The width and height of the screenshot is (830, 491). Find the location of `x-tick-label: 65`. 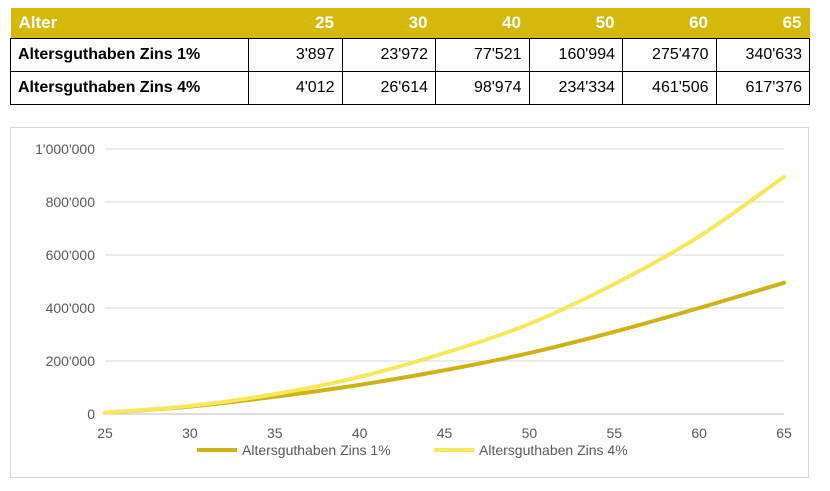

x-tick-label: 65 is located at coordinates (784, 433).